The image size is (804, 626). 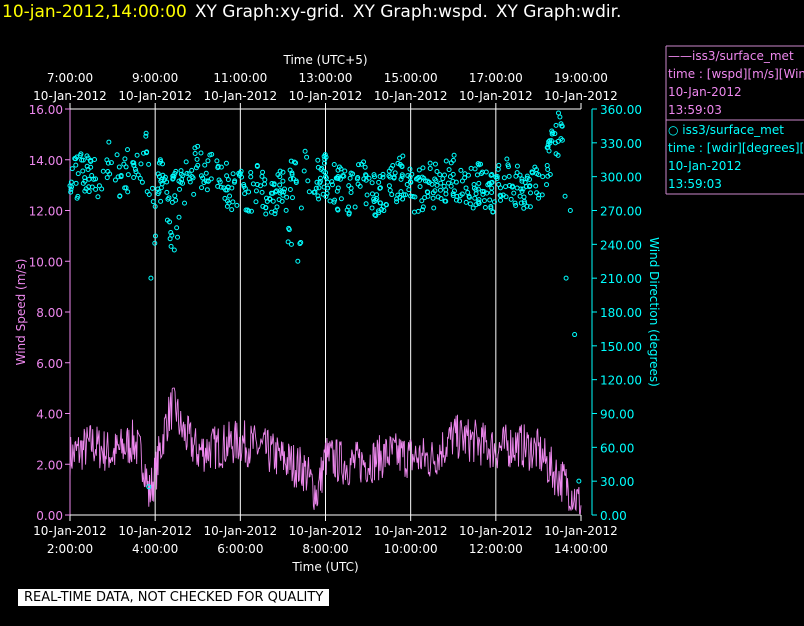 What do you see at coordinates (240, 549) in the screenshot?
I see `bottom-tick-time: 6:00:00` at bounding box center [240, 549].